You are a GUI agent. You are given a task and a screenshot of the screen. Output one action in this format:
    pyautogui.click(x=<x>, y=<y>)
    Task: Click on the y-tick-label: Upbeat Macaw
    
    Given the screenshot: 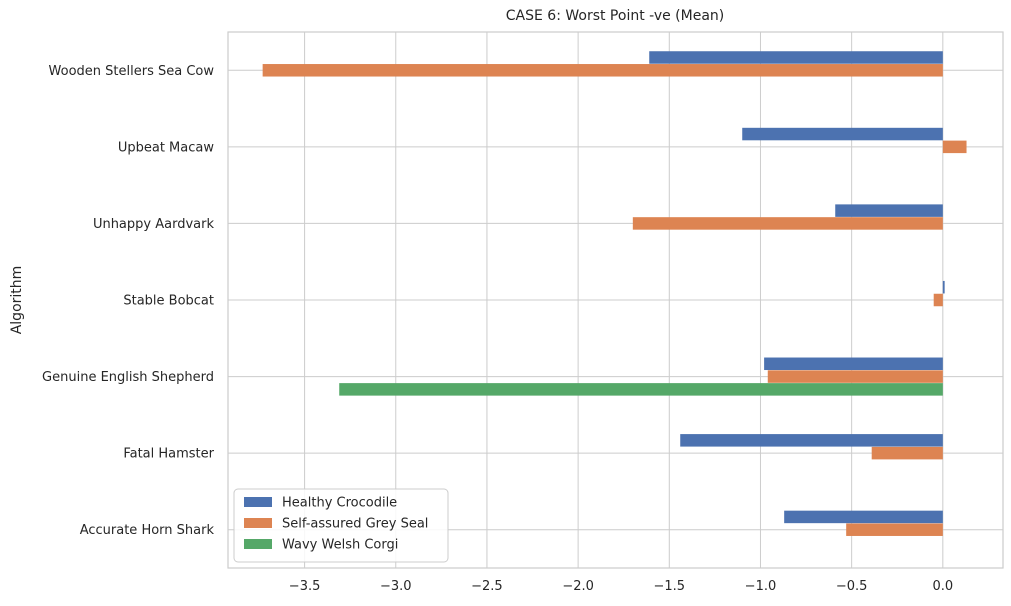 What is the action you would take?
    pyautogui.click(x=166, y=147)
    